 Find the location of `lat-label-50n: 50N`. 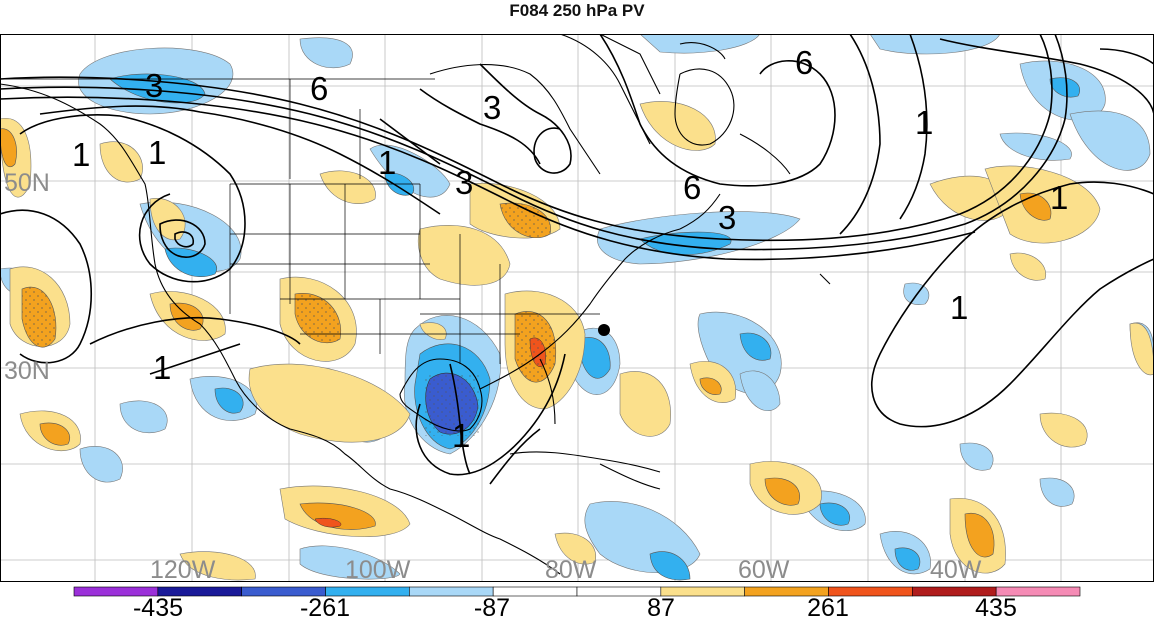

lat-label-50n: 50N is located at coordinates (27, 183).